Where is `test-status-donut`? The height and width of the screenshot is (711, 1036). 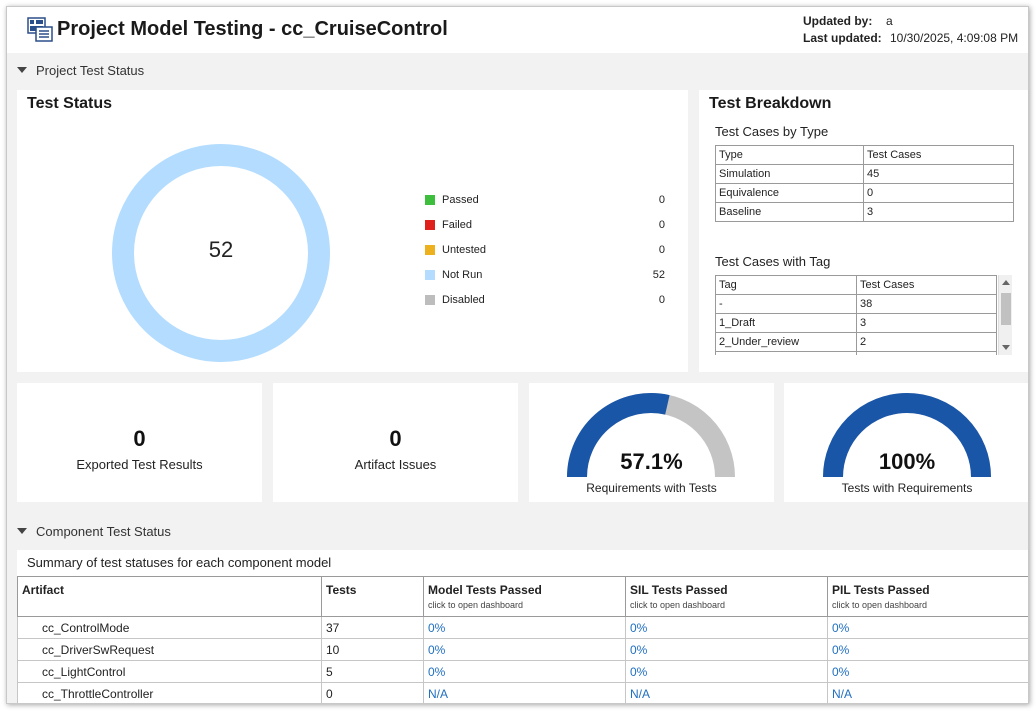
test-status-donut is located at coordinates (221, 253).